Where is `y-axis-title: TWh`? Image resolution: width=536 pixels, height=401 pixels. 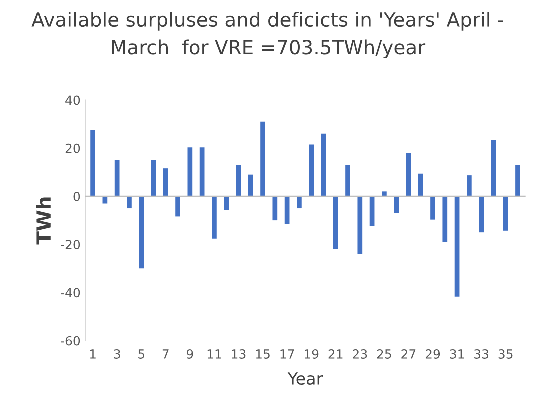
y-axis-title: TWh is located at coordinates (43, 221).